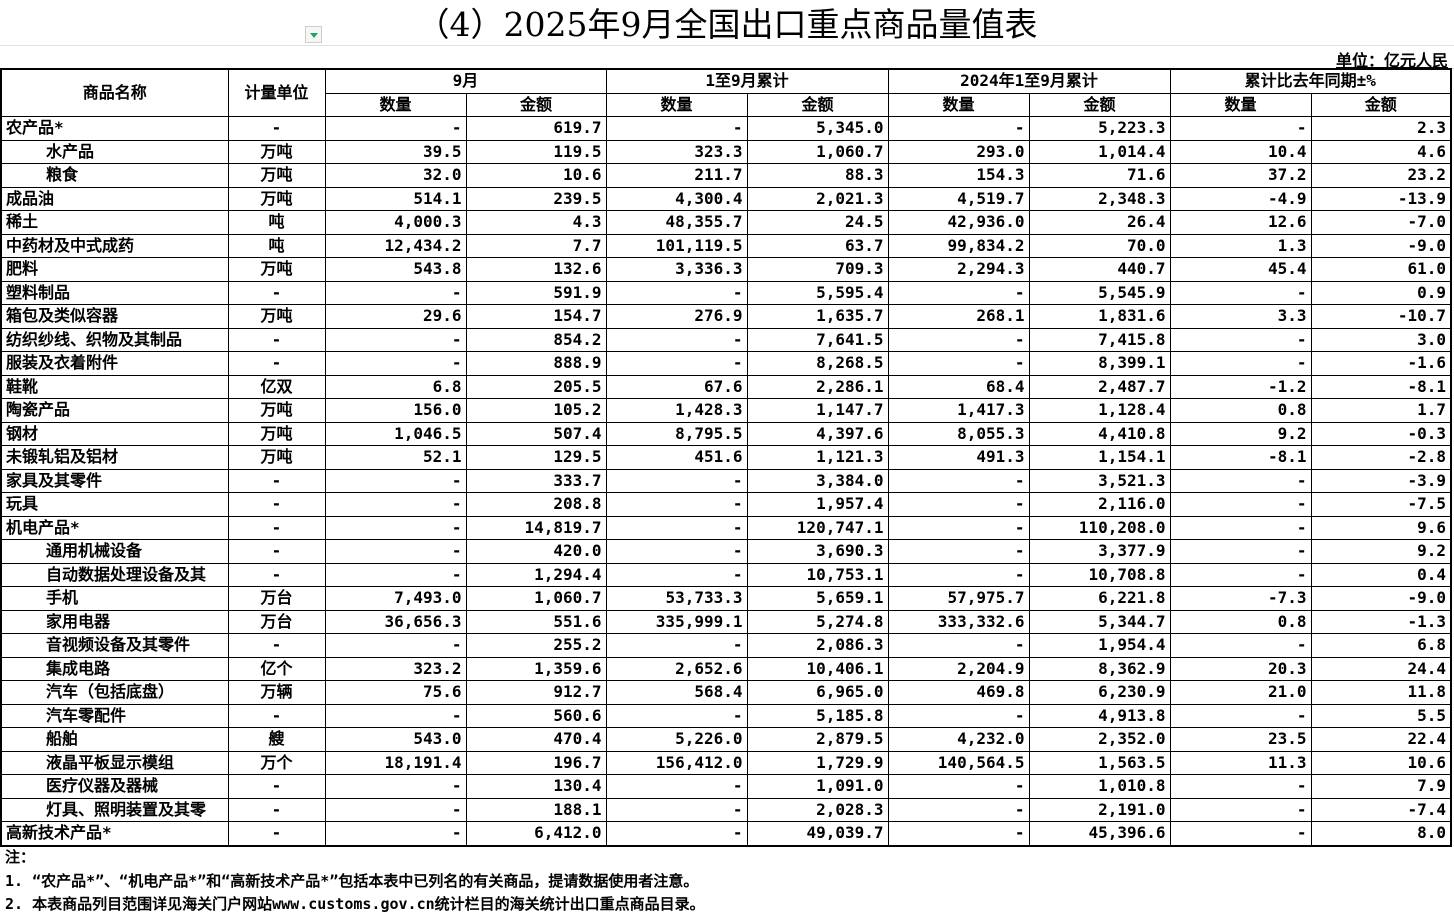 The height and width of the screenshot is (917, 1454). I want to click on cell-name: 纺织纱线、织物及其制品, so click(114, 339).